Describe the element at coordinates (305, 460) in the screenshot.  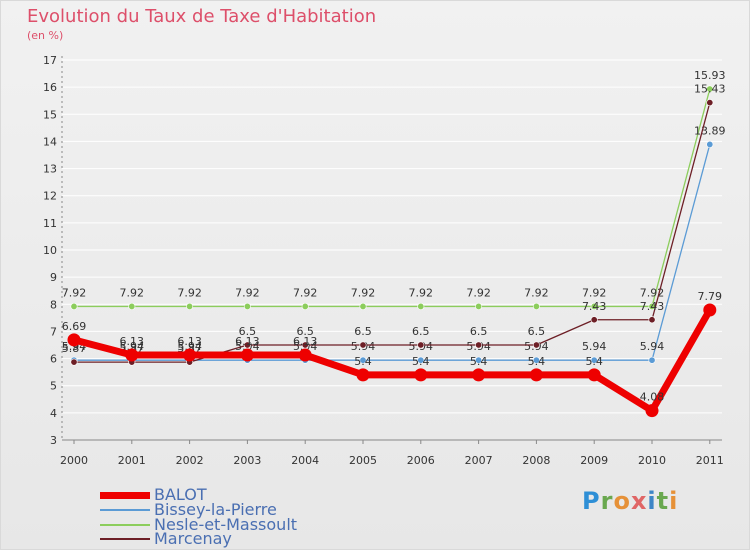
I see `x-tick-label: 2004` at that location.